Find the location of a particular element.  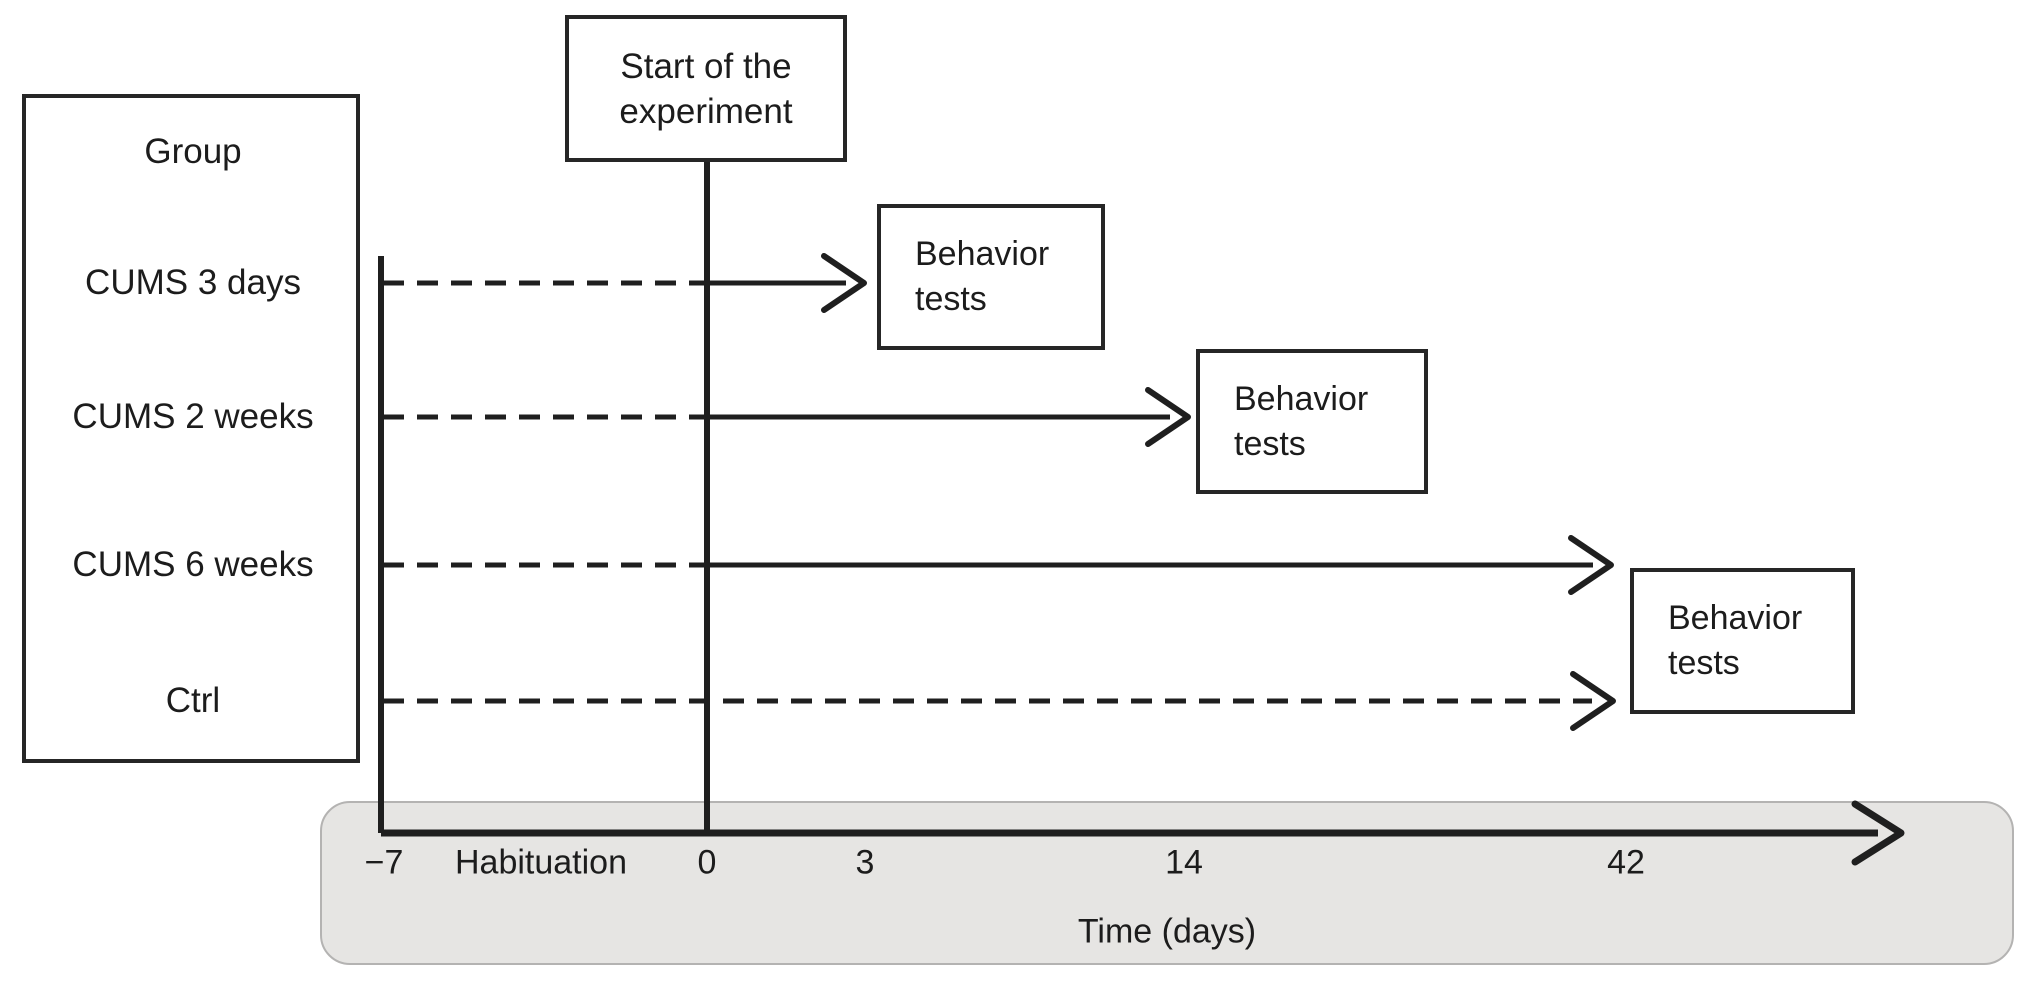

behavior-tests-box-day42: Behavior tests is located at coordinates (1742, 641).